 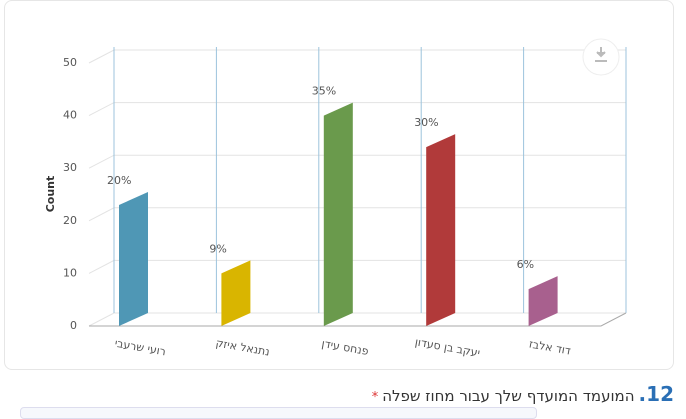 What do you see at coordinates (656, 394) in the screenshot?
I see `question-number: 12.` at bounding box center [656, 394].